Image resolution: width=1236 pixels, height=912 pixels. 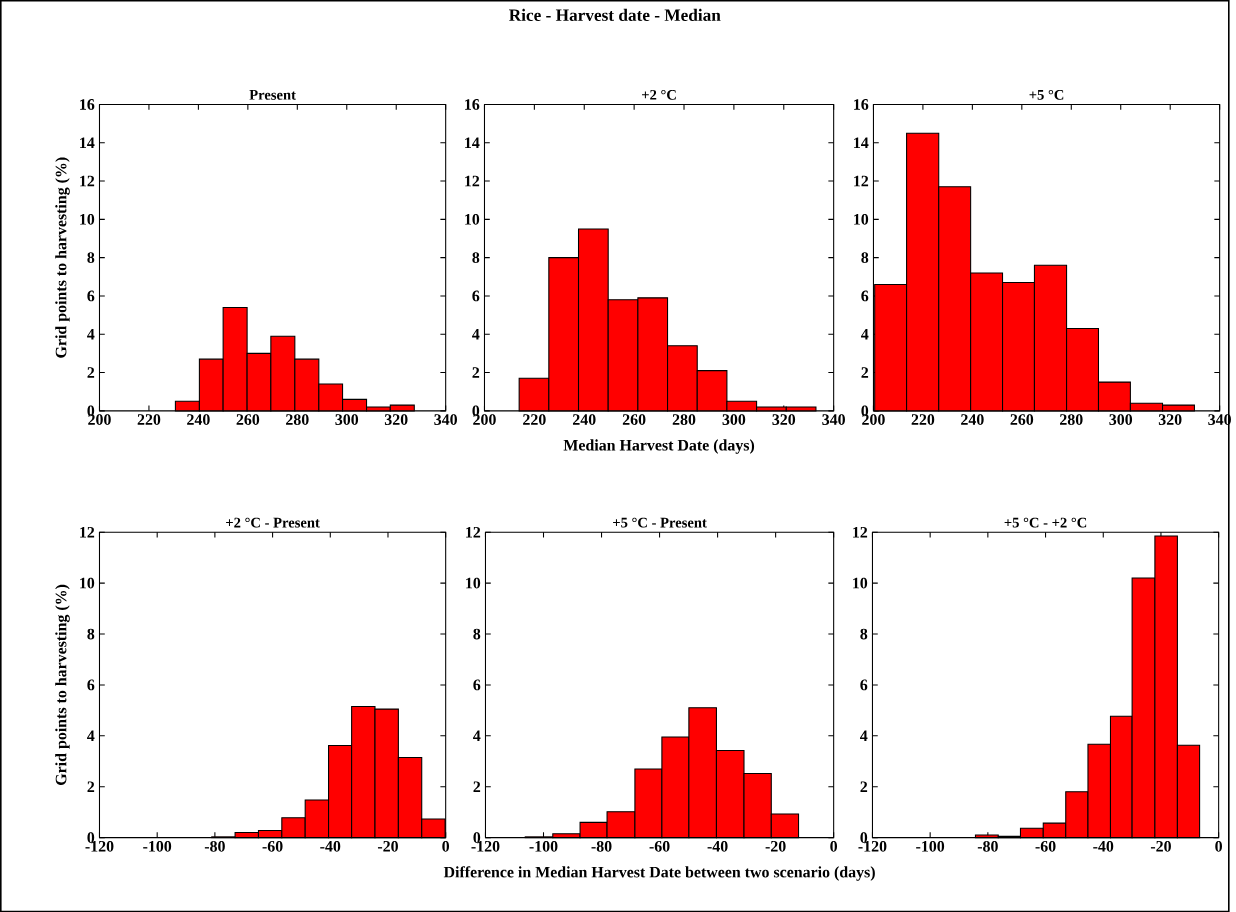 What do you see at coordinates (659, 873) in the screenshot?
I see `x-axis-title: Difference in Median Harvest Date between two scenario (days)` at bounding box center [659, 873].